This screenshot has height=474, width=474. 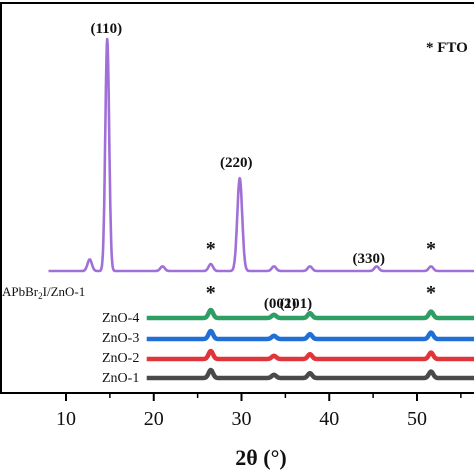 I want to click on series-label-zno-1: ZnO-1, so click(x=120, y=378).